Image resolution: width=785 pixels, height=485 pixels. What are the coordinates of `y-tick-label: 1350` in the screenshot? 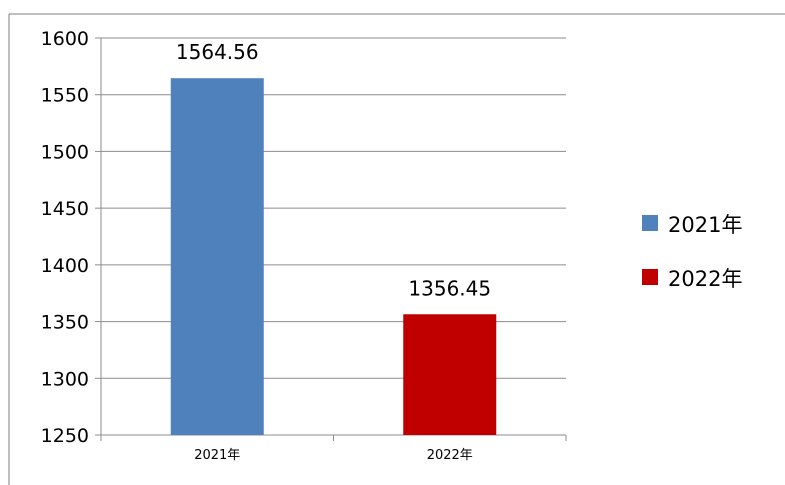 It's located at (65, 323).